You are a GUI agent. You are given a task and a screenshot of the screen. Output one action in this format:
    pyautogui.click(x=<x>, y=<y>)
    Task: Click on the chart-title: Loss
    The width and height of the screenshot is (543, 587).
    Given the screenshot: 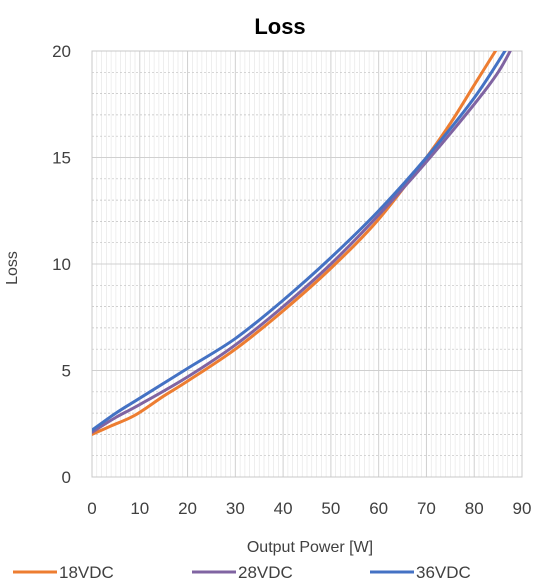 What is the action you would take?
    pyautogui.click(x=279, y=26)
    